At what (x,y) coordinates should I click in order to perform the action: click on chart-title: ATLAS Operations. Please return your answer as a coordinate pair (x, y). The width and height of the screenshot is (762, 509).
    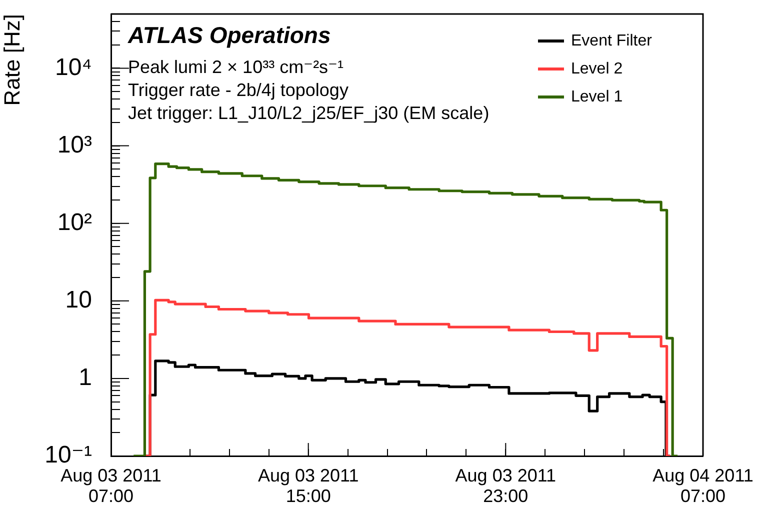
    Looking at the image, I should click on (229, 35).